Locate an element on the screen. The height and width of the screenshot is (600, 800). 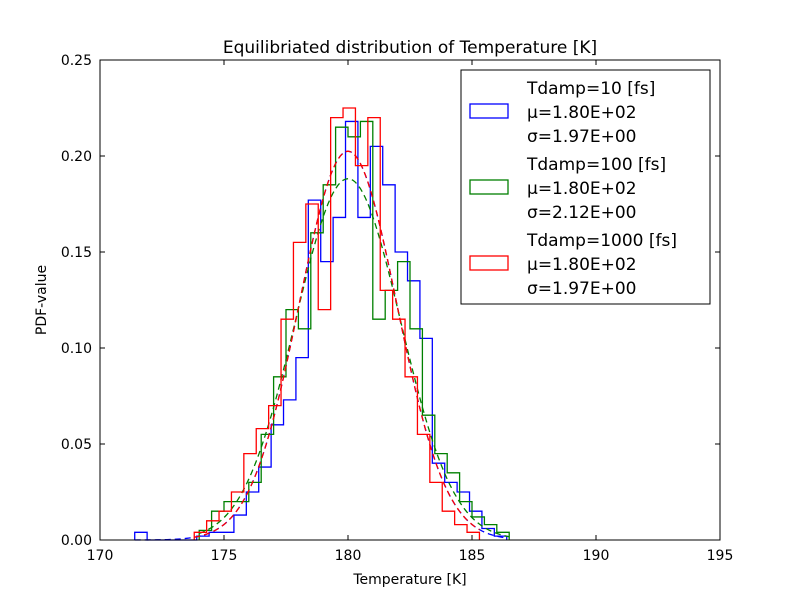
legend-entry-3: Tdamp=1000 [fs] μ=1.80E+02 σ=1.97E+00 is located at coordinates (573, 265).